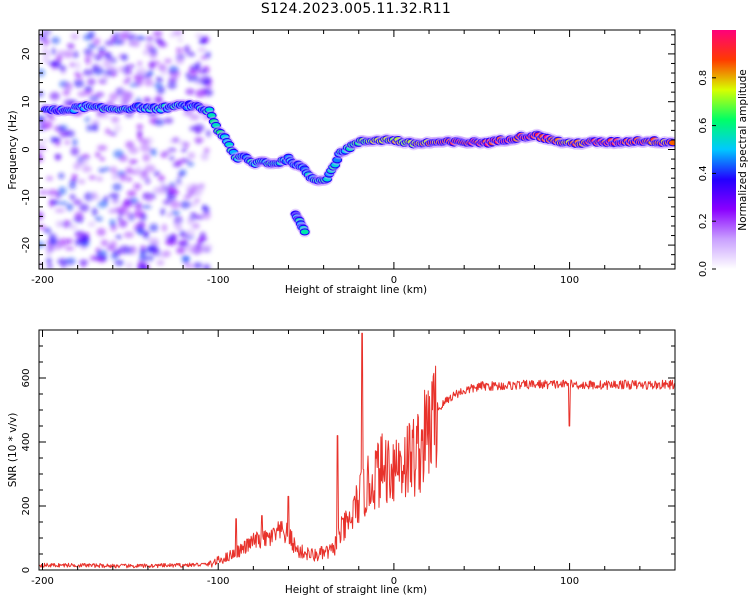  Describe the element at coordinates (356, 590) in the screenshot. I see `snr-x-label: Height of straight line (km)` at that location.